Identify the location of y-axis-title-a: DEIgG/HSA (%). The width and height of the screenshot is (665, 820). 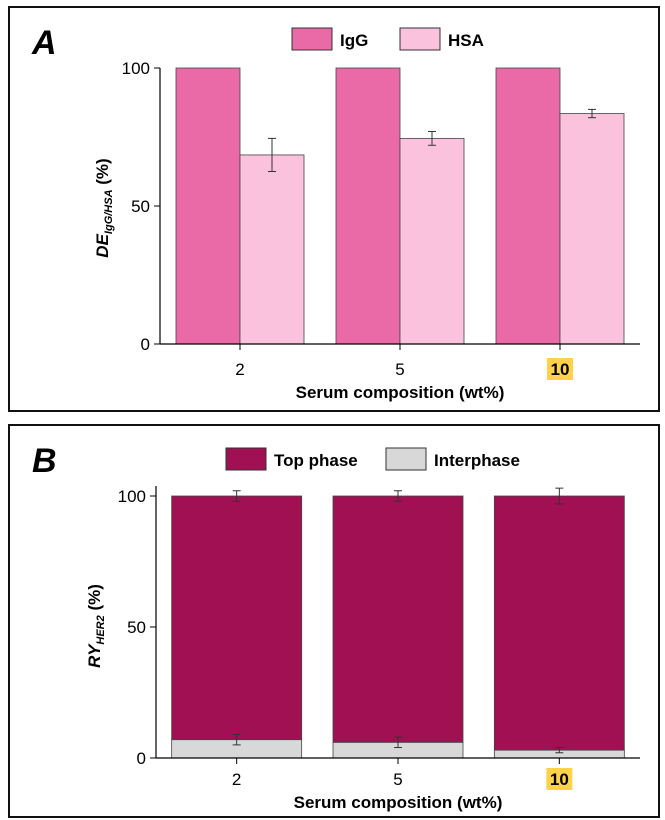
(104, 207).